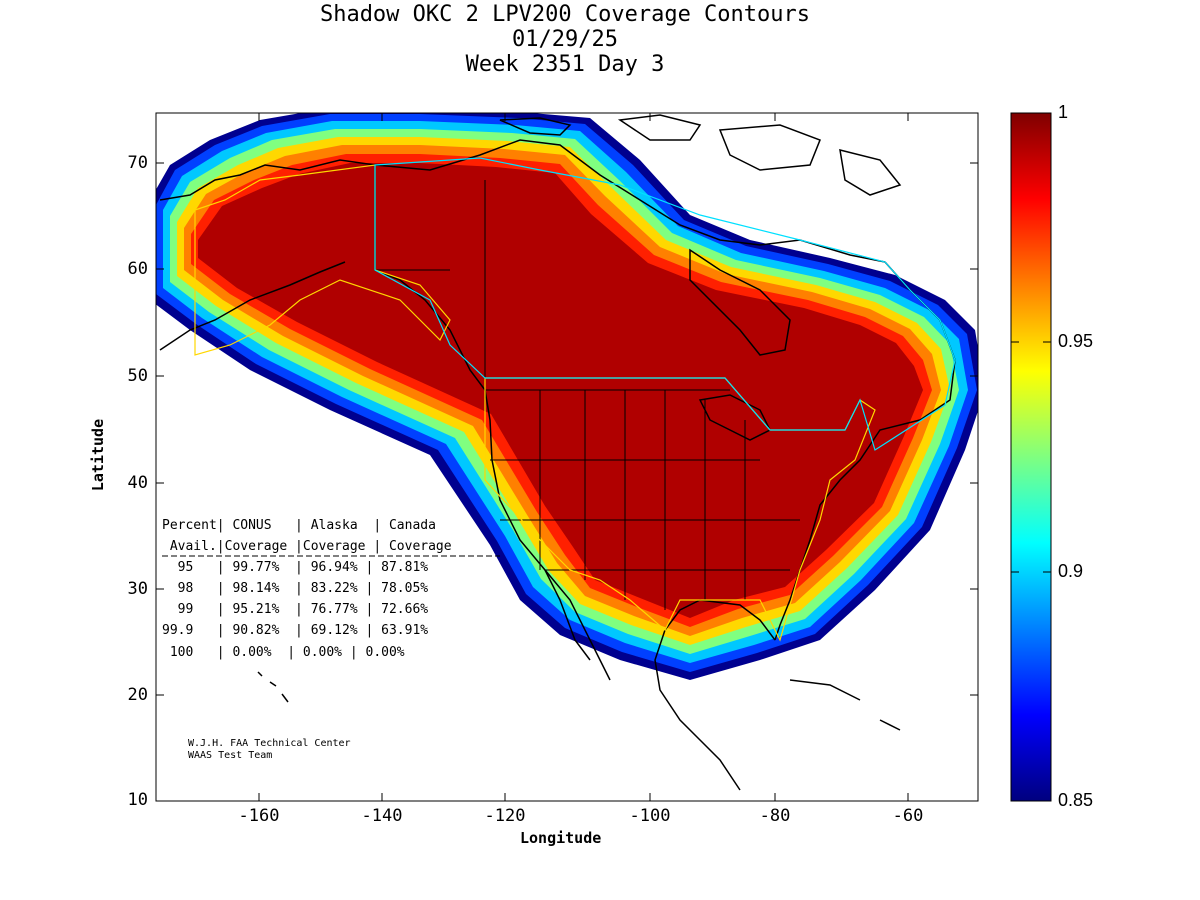  I want to click on credit-line-2: WAAS Test Team, so click(230, 755).